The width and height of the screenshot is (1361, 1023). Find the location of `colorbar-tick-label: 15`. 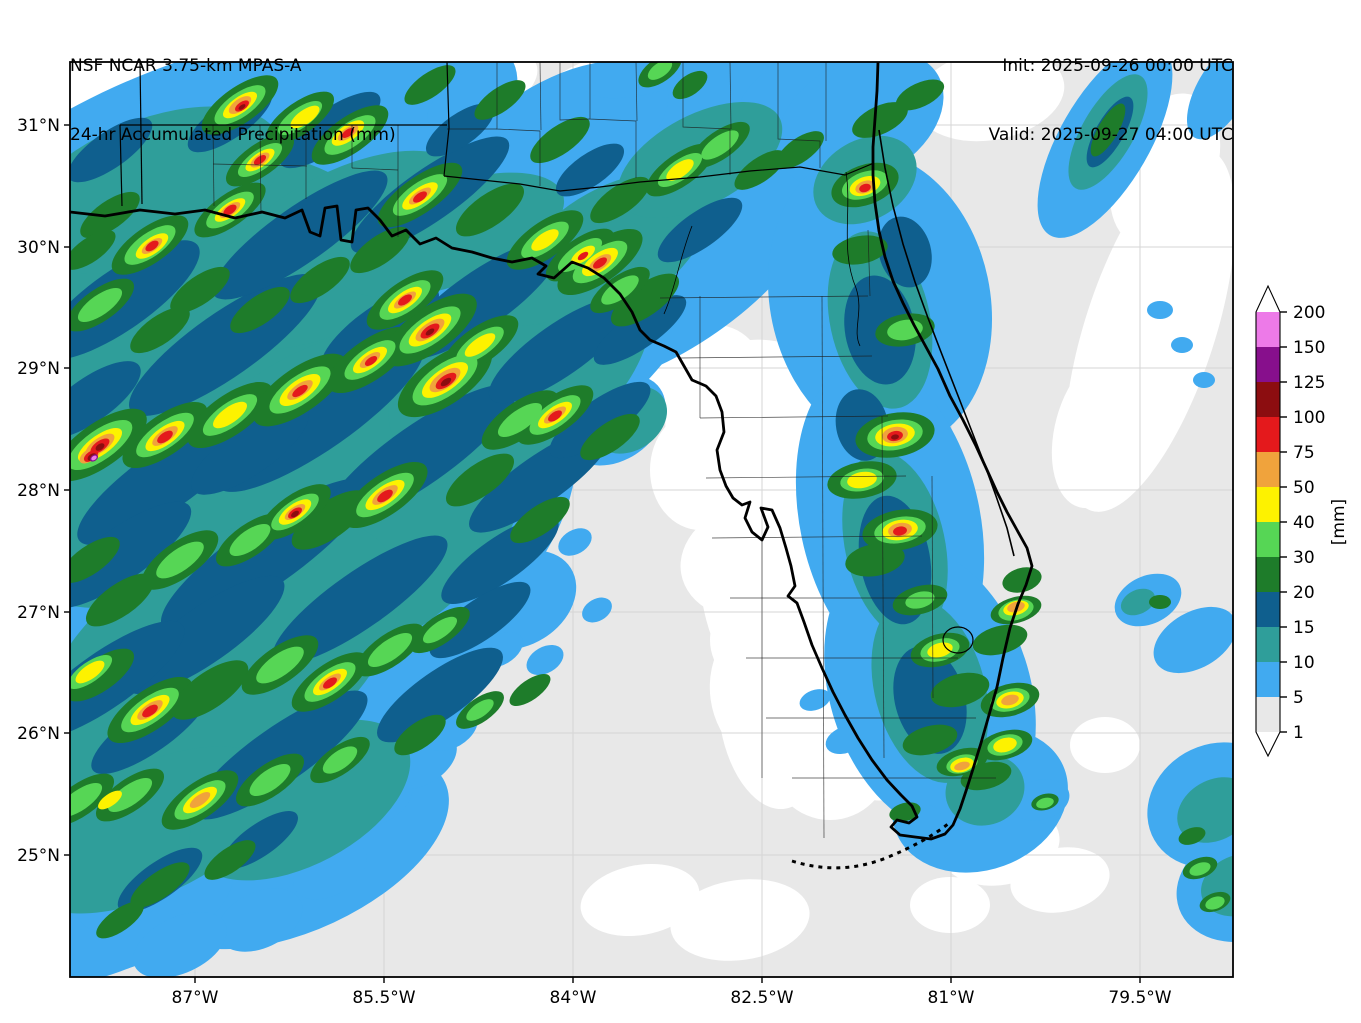

colorbar-tick-label: 15 is located at coordinates (1304, 628).